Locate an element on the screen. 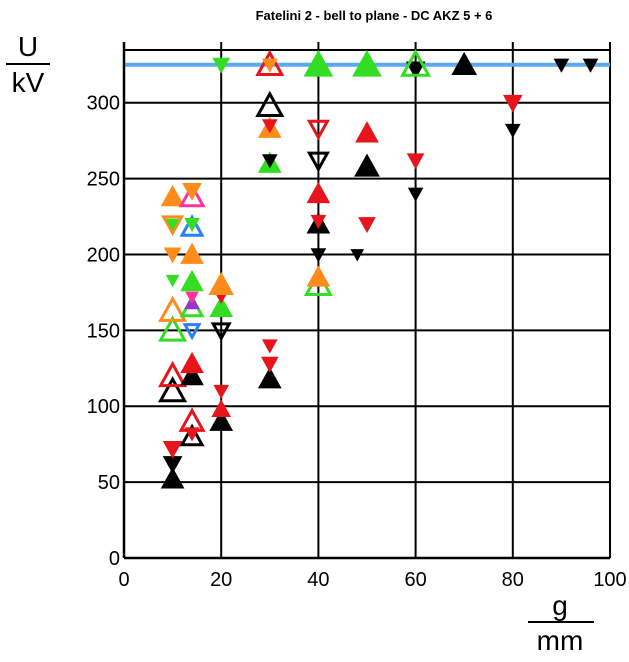 The image size is (629, 662). y-tick-label-100: 100 is located at coordinates (103, 407).